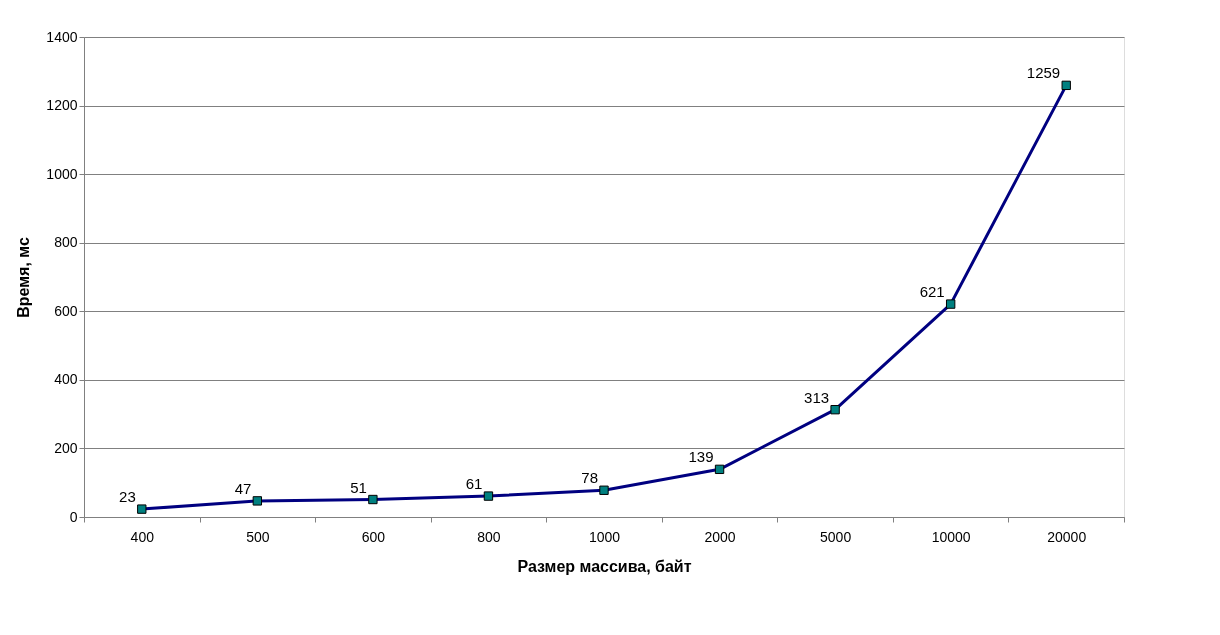 This screenshot has width=1220, height=635. I want to click on y-tick-label: 200, so click(66, 447).